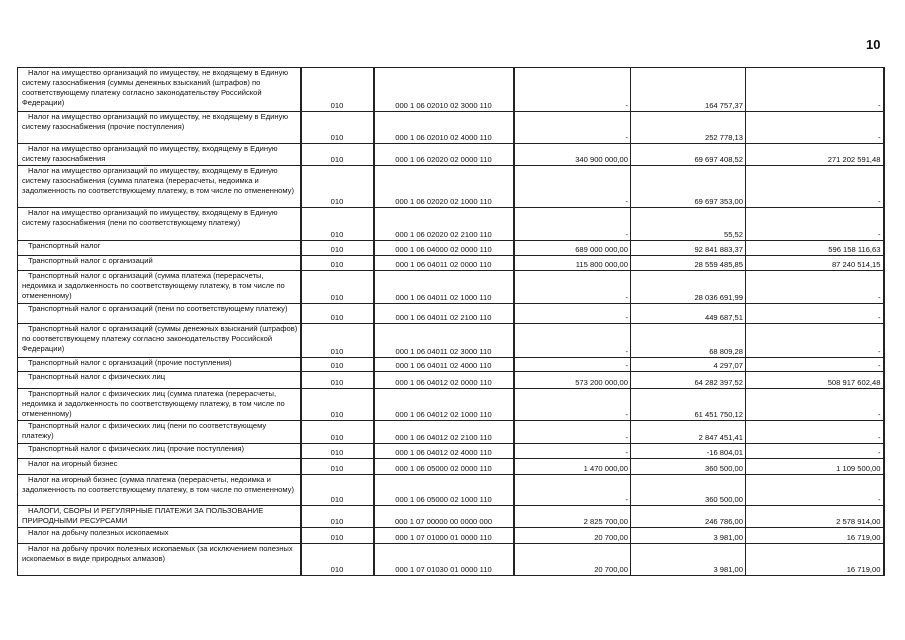 The image size is (905, 640). Describe the element at coordinates (159, 263) in the screenshot. I see `cell-name: Транспортный налог с организаций` at that location.